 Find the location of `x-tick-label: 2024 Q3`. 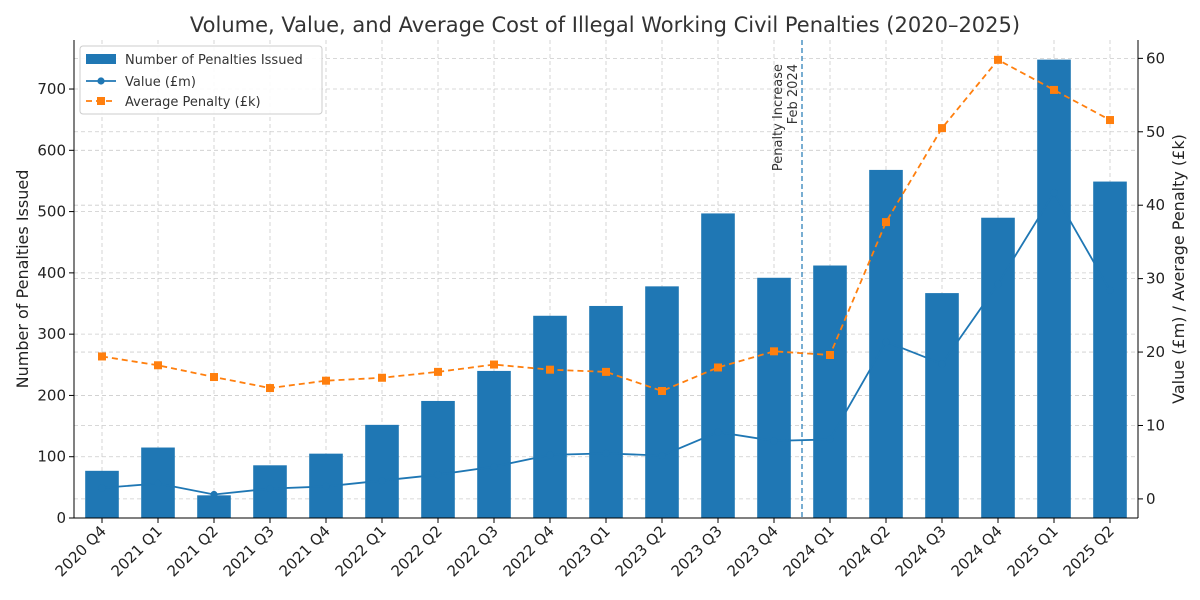

x-tick-label: 2024 Q3 is located at coordinates (921, 551).